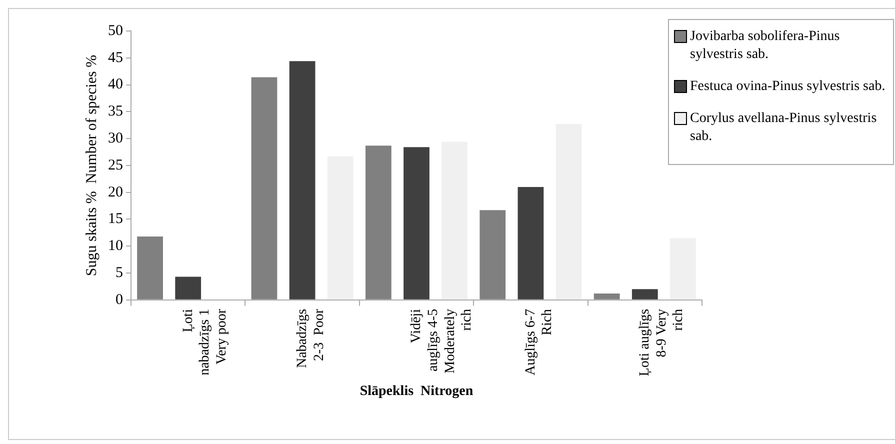  I want to click on y-tick-label: 20, so click(115, 192).